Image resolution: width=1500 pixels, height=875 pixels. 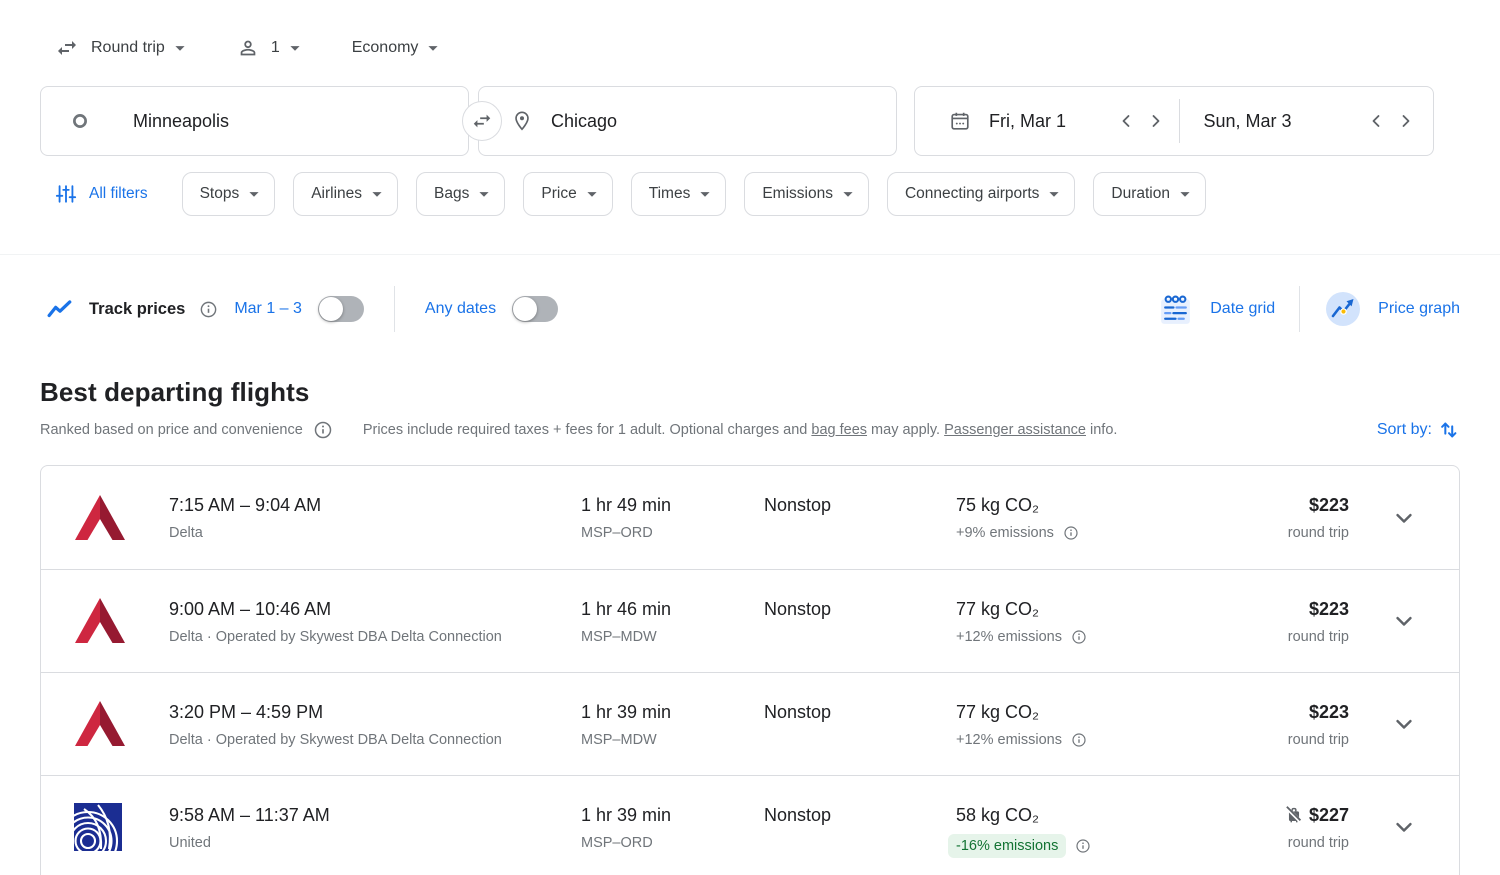 What do you see at coordinates (1328, 815) in the screenshot?
I see `flight-price: $227` at bounding box center [1328, 815].